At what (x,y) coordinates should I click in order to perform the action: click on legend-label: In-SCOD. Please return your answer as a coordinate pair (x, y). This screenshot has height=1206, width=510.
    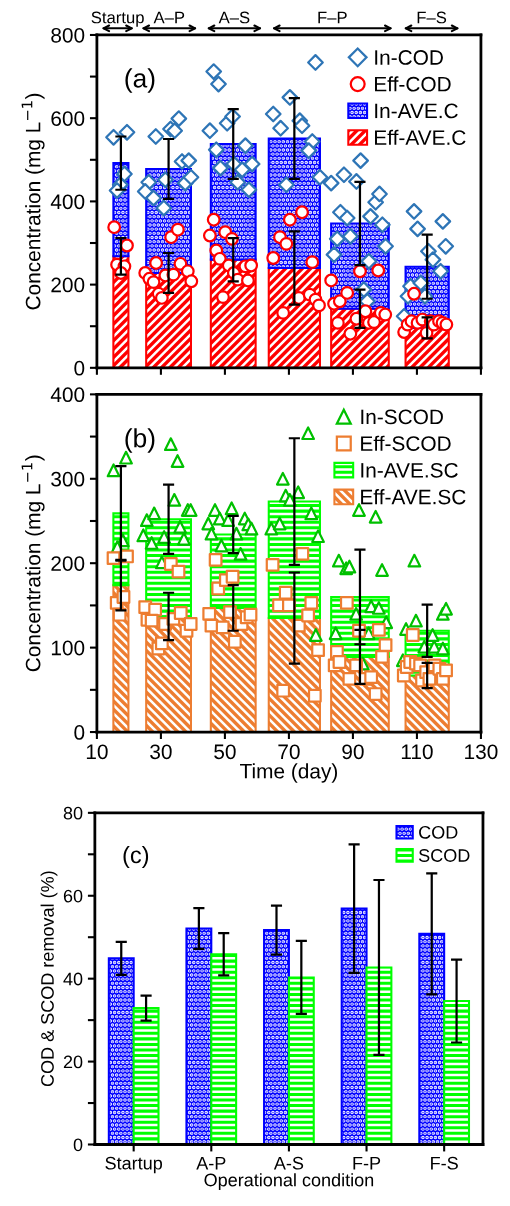
    Looking at the image, I should click on (402, 417).